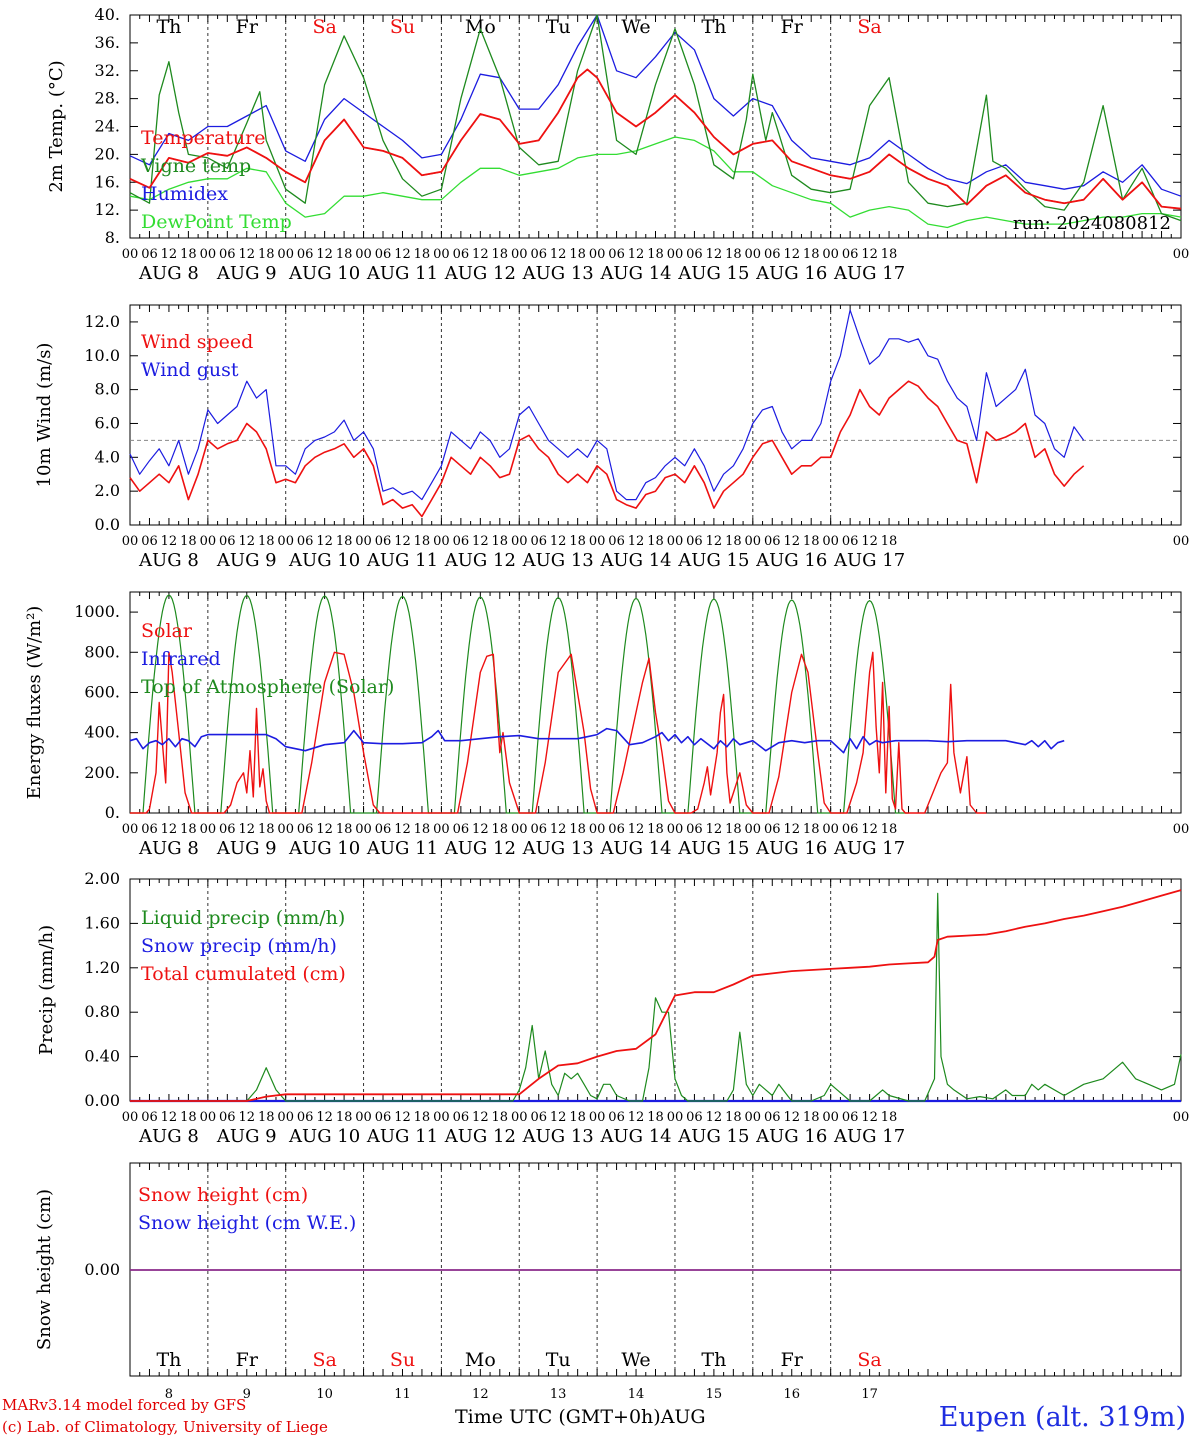 The image size is (1194, 1440). Describe the element at coordinates (102, 922) in the screenshot. I see `y-tick-label: 1.60` at that location.